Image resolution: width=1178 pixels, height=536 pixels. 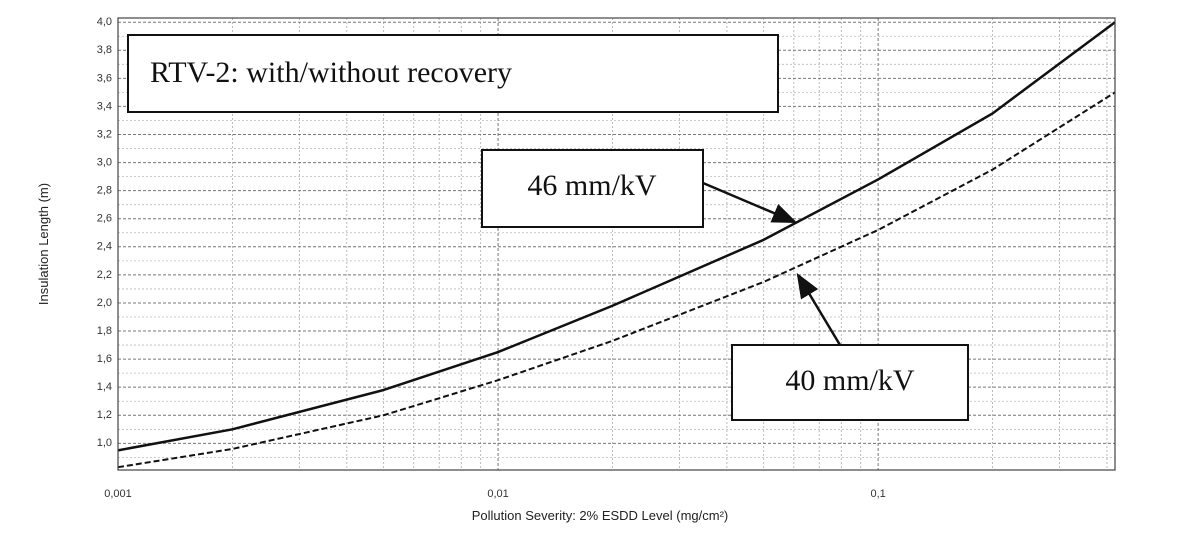 I want to click on y-axis-label: Insulation Length (m), so click(x=43, y=244).